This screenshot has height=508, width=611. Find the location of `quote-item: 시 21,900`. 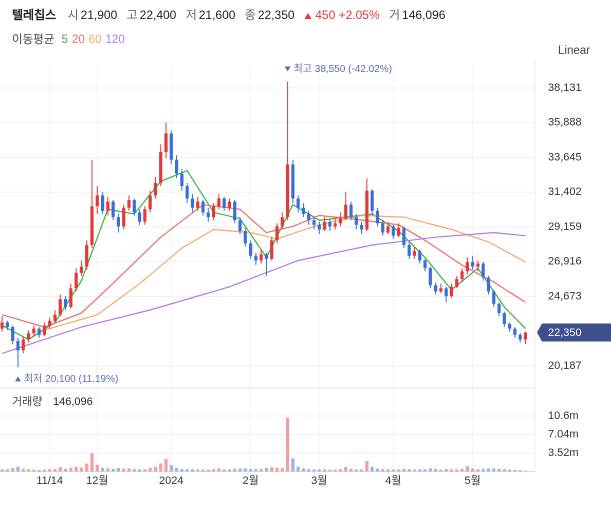

quote-item: 시 21,900 is located at coordinates (93, 15).